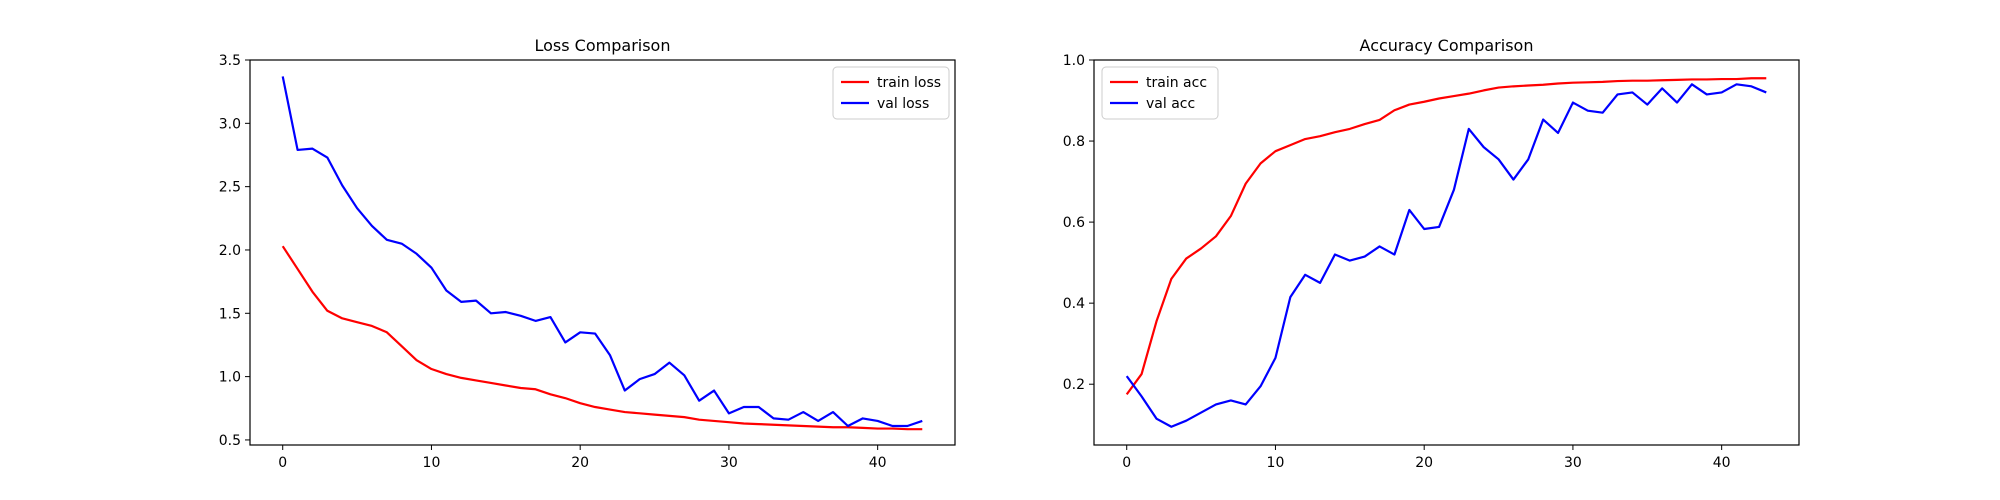  I want to click on legend-label: val loss, so click(903, 104).